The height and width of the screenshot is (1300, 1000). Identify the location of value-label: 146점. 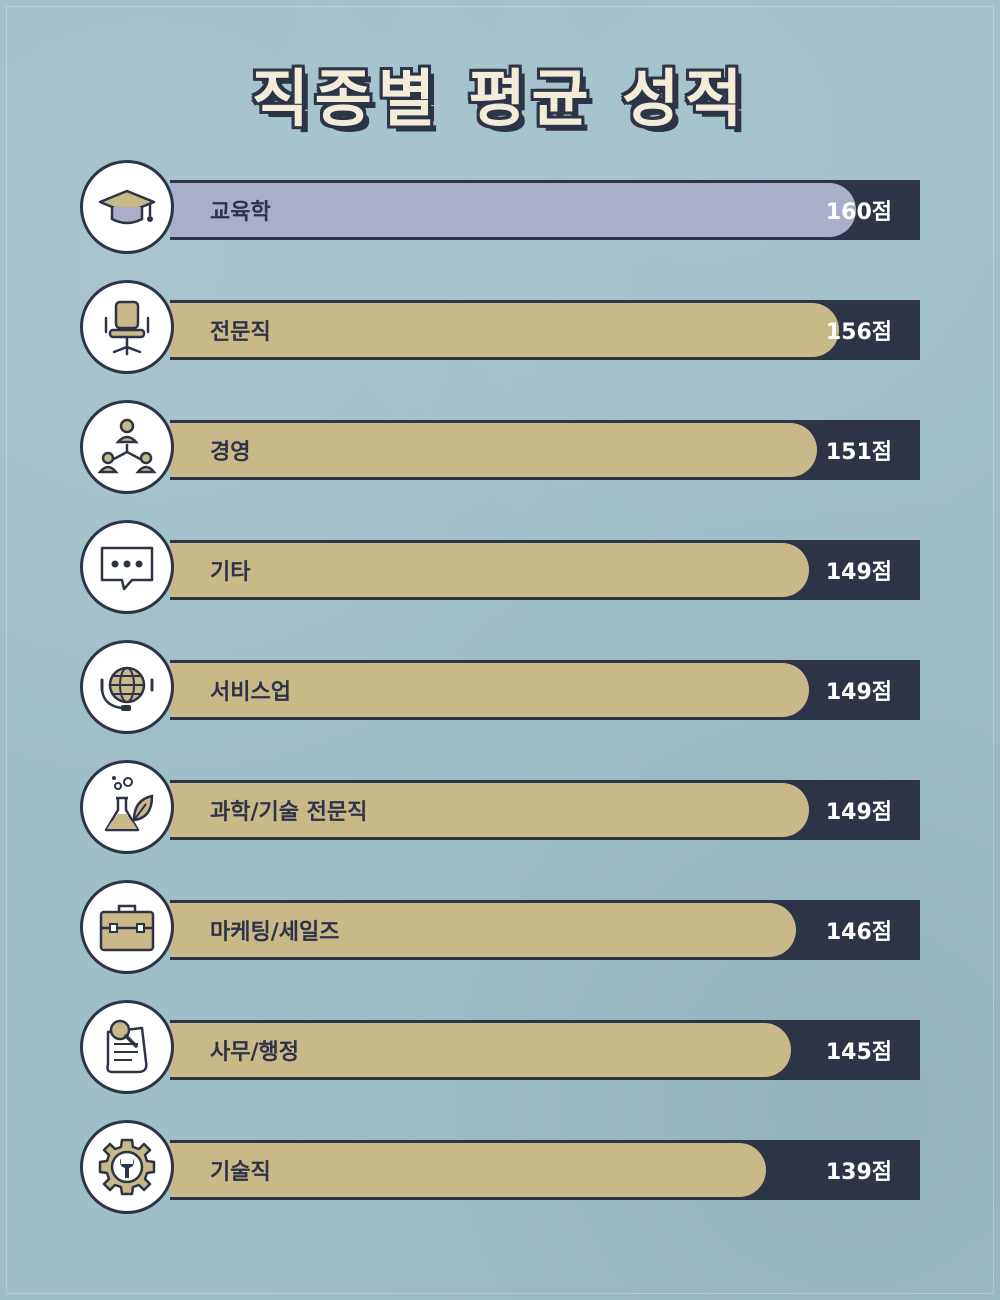
(858, 932).